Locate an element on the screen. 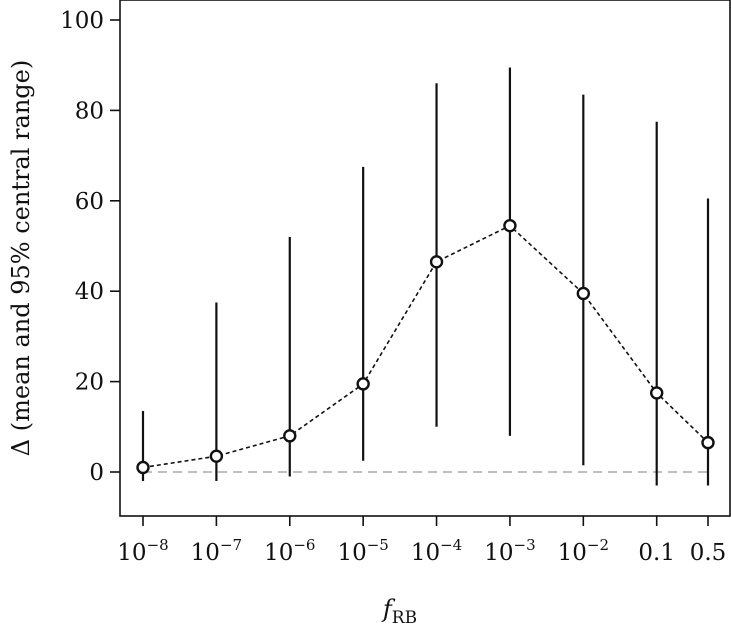 This screenshot has height=625, width=731. y-axis: 0 20 40 60 80 100 is located at coordinates (90, 247).